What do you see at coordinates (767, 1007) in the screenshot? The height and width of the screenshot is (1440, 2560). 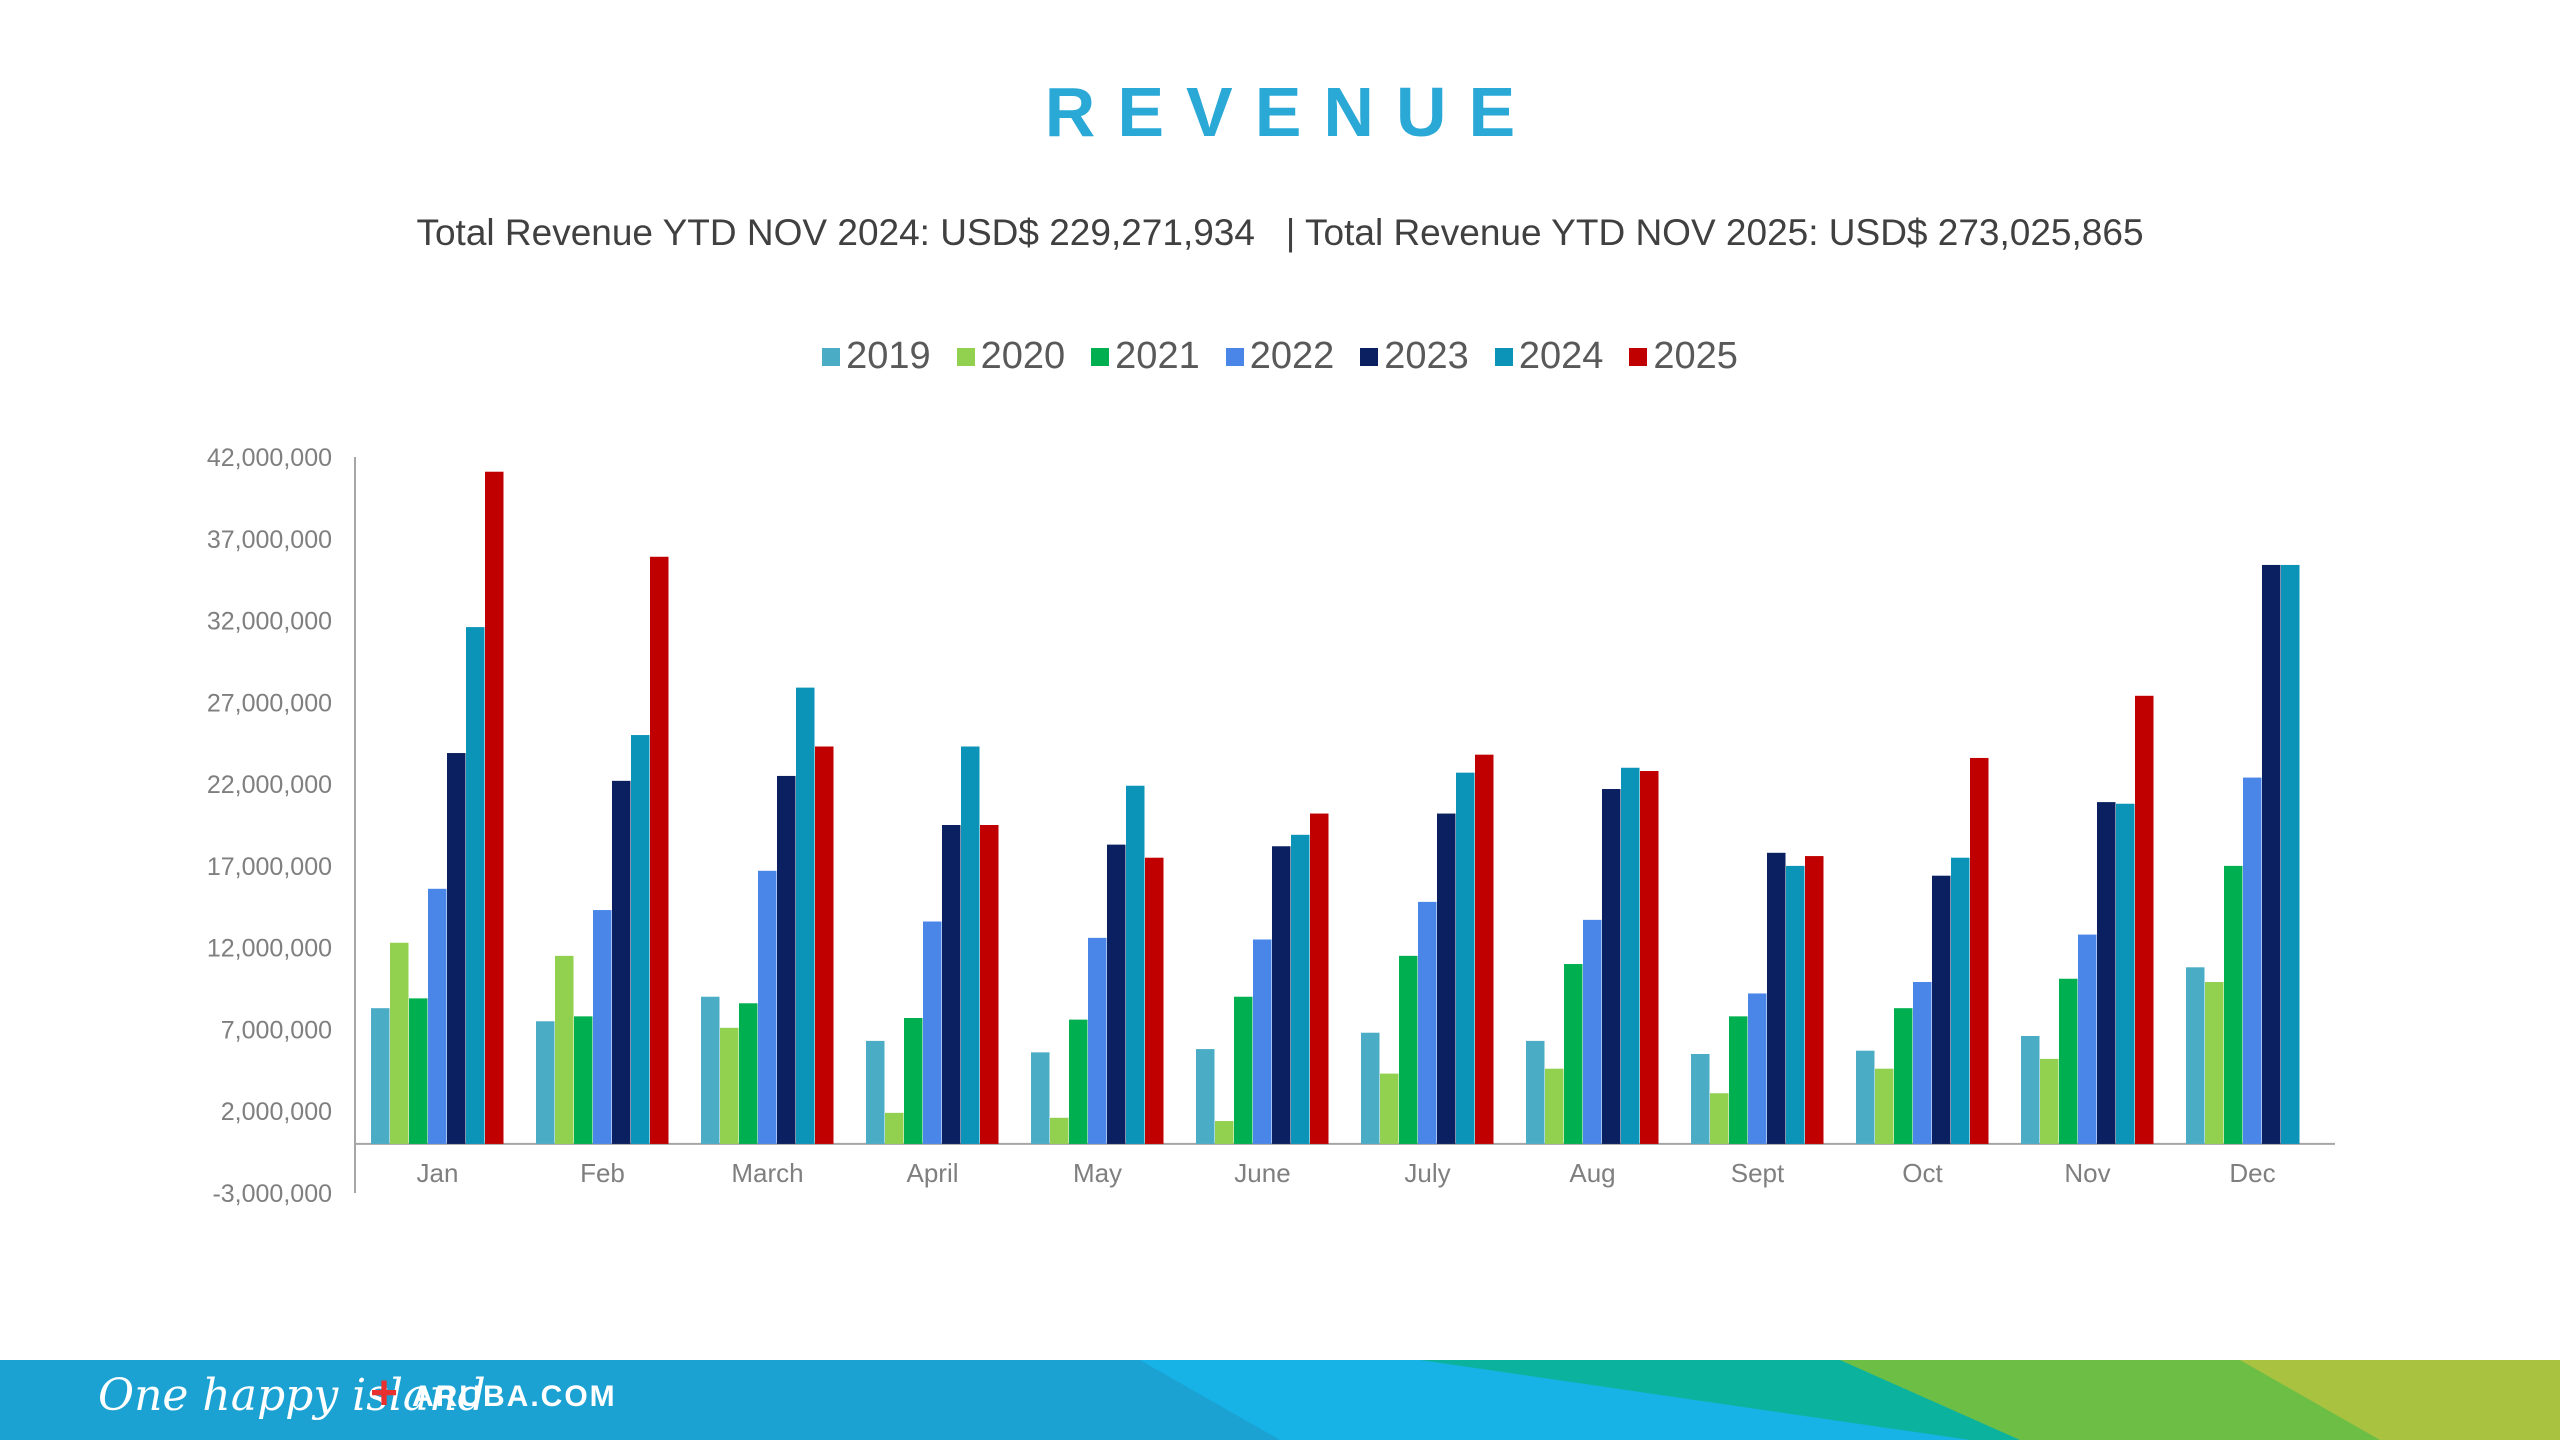 I see `bar-2022-March` at bounding box center [767, 1007].